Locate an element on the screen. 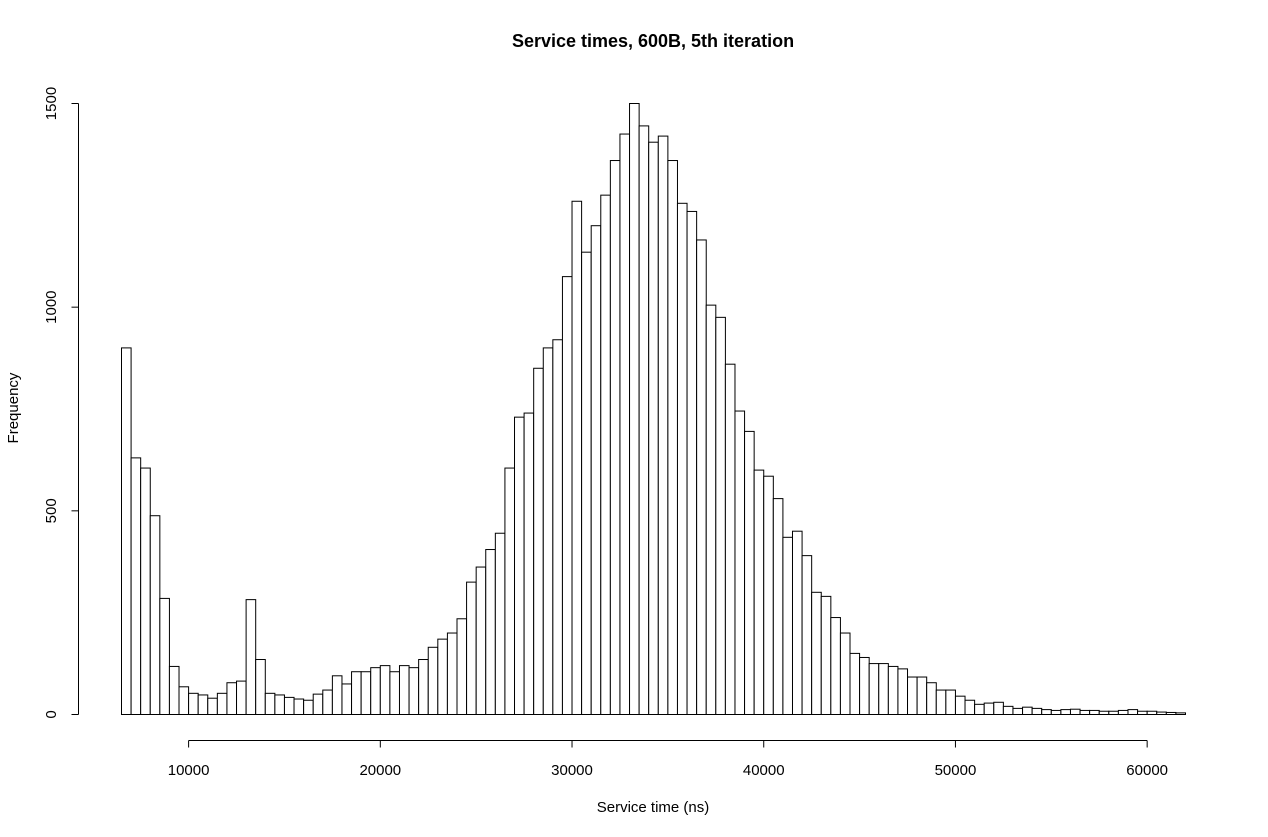  y-tick-label: 0 is located at coordinates (51, 714).